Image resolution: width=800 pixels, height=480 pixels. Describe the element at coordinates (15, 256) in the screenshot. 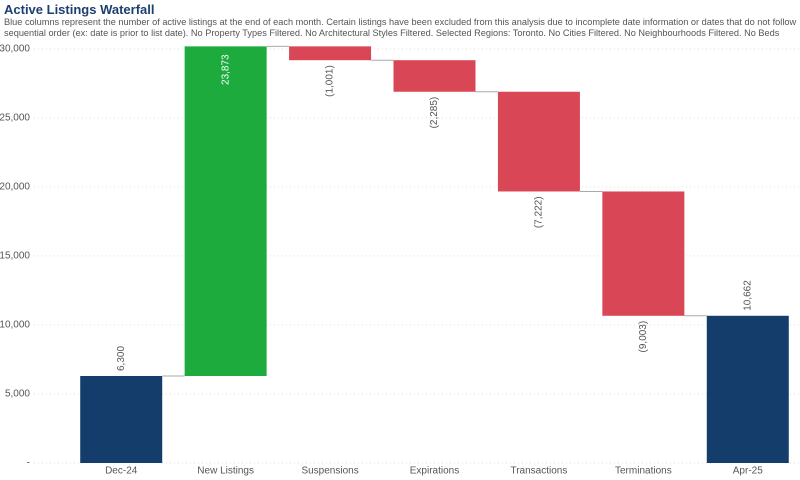

I see `y-tick-label: 15,000` at that location.